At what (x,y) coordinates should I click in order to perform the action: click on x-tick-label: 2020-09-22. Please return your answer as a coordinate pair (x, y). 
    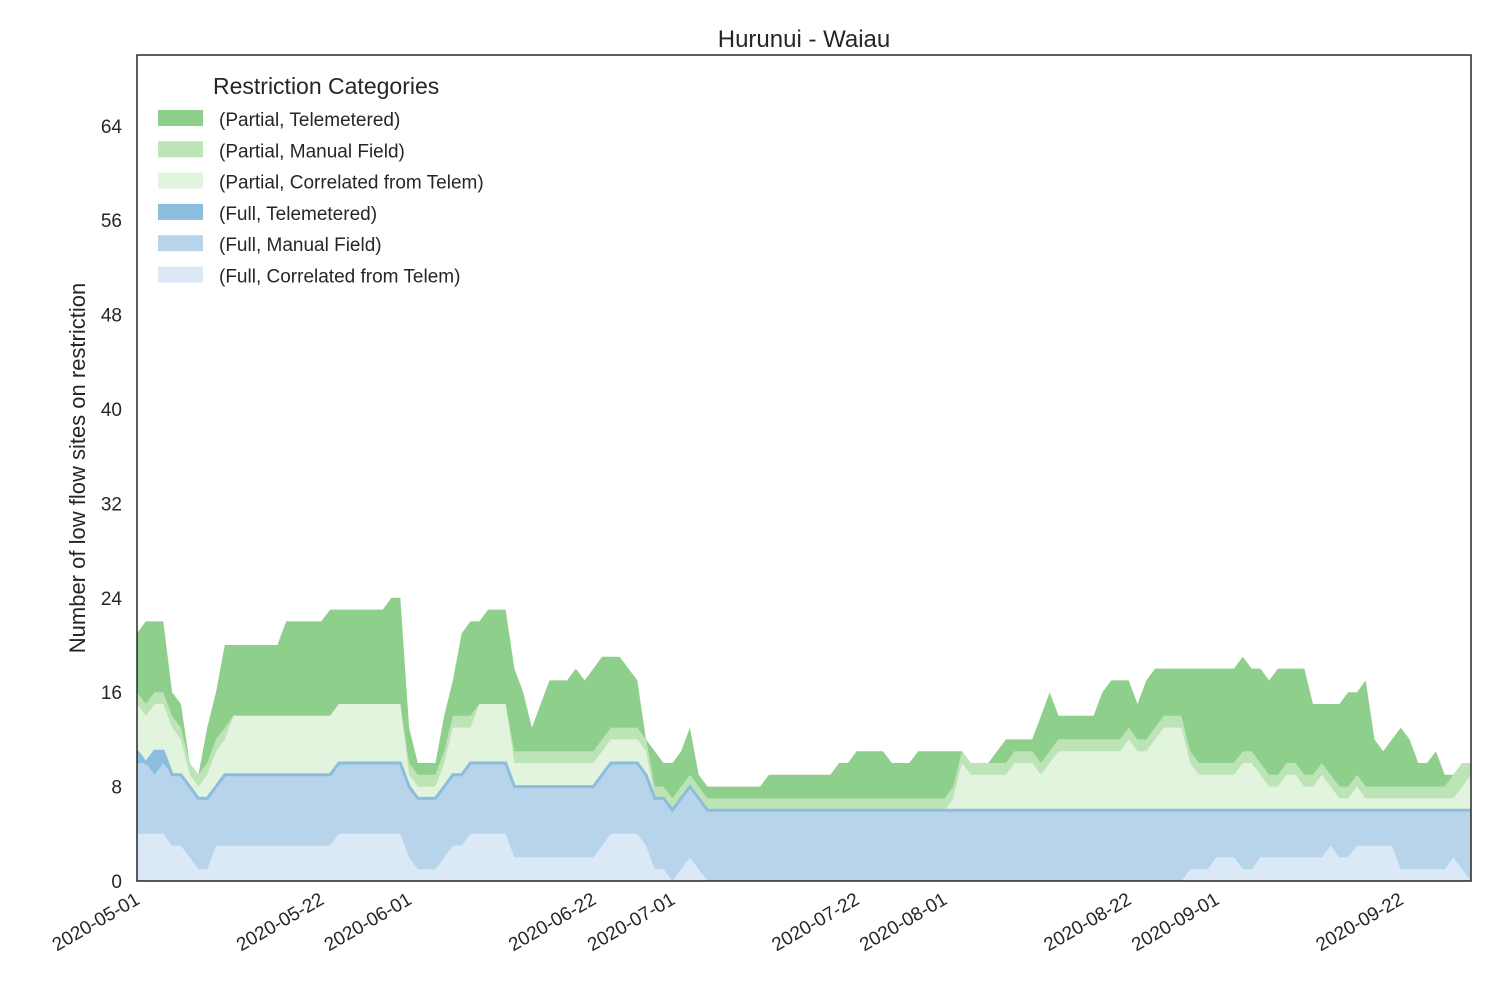
    Looking at the image, I should click on (1360, 922).